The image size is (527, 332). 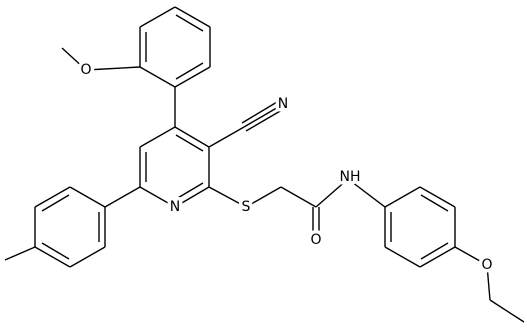 What do you see at coordinates (350, 177) in the screenshot?
I see `atom-label: NH` at bounding box center [350, 177].